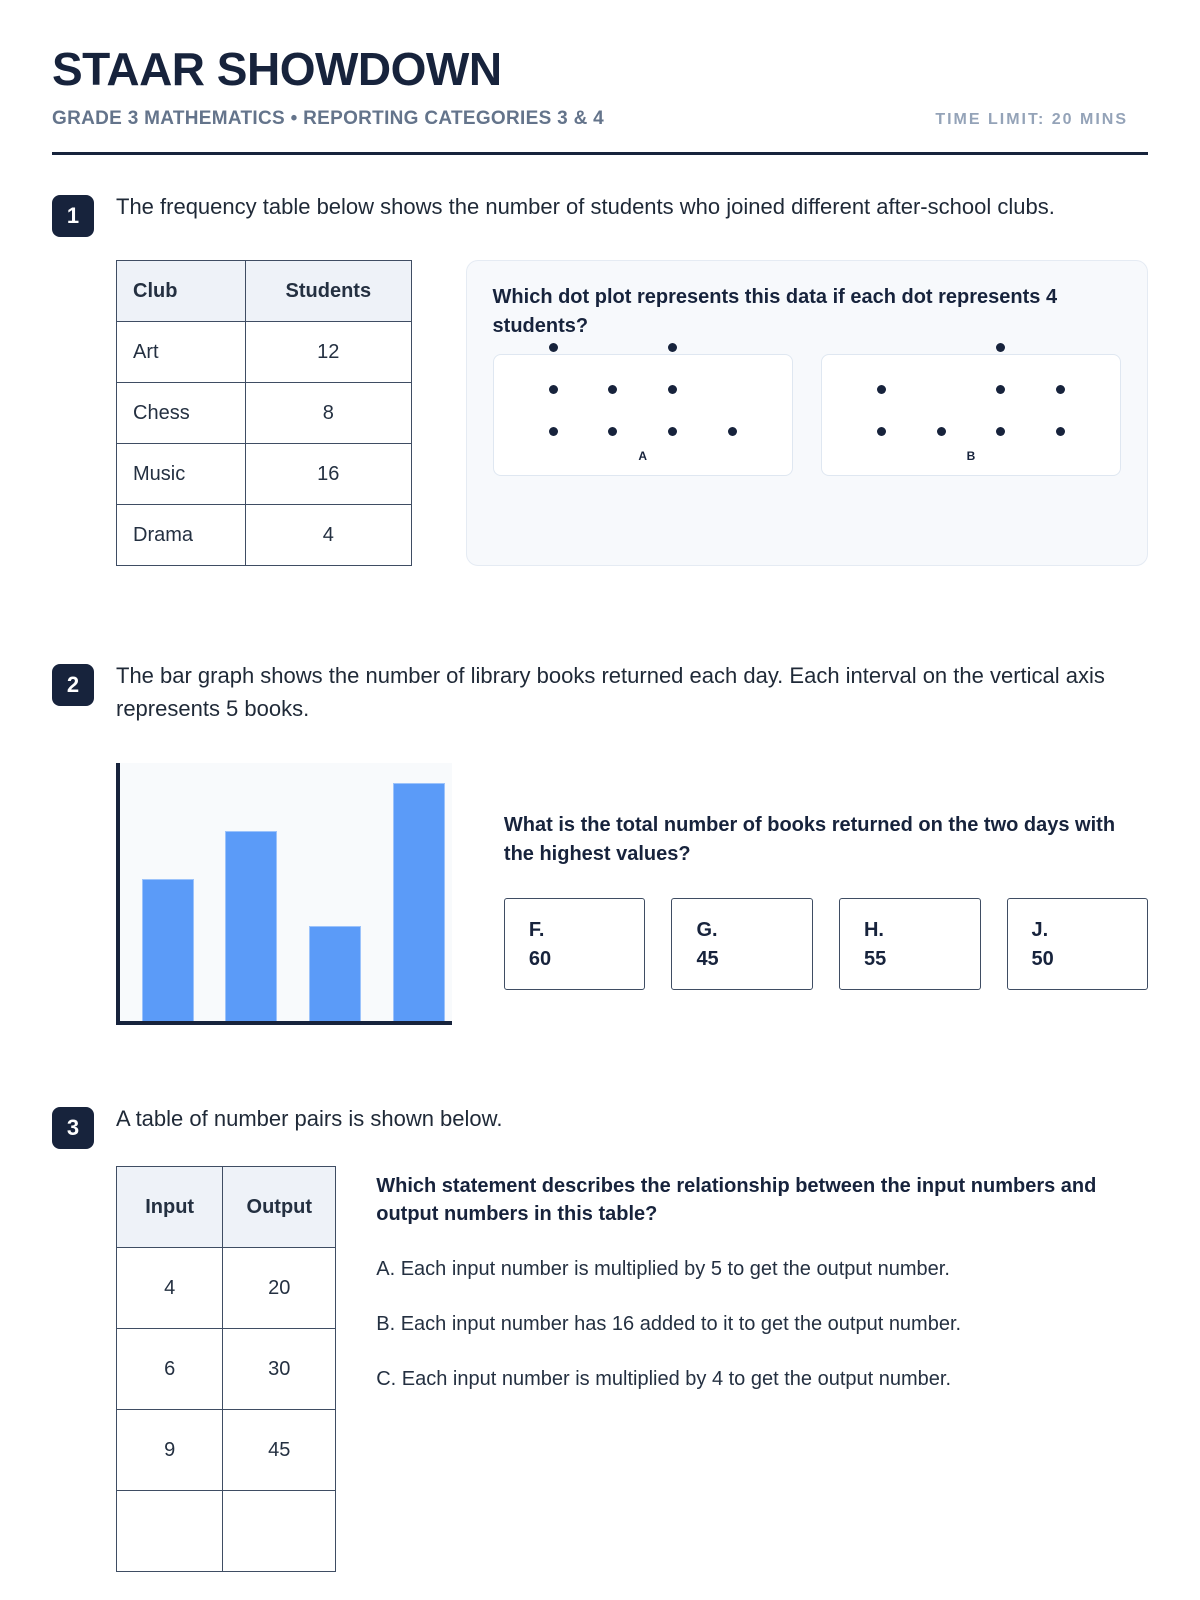 Image resolution: width=1200 pixels, height=1600 pixels. Describe the element at coordinates (642, 410) in the screenshot. I see `dot-plot-choice-a: A` at that location.